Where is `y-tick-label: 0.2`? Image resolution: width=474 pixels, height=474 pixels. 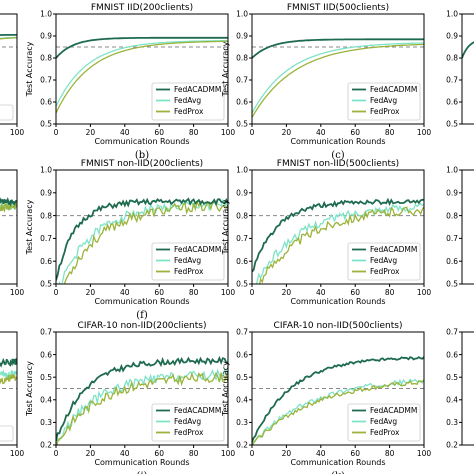 y-tick-label: 0.2 is located at coordinates (242, 445).